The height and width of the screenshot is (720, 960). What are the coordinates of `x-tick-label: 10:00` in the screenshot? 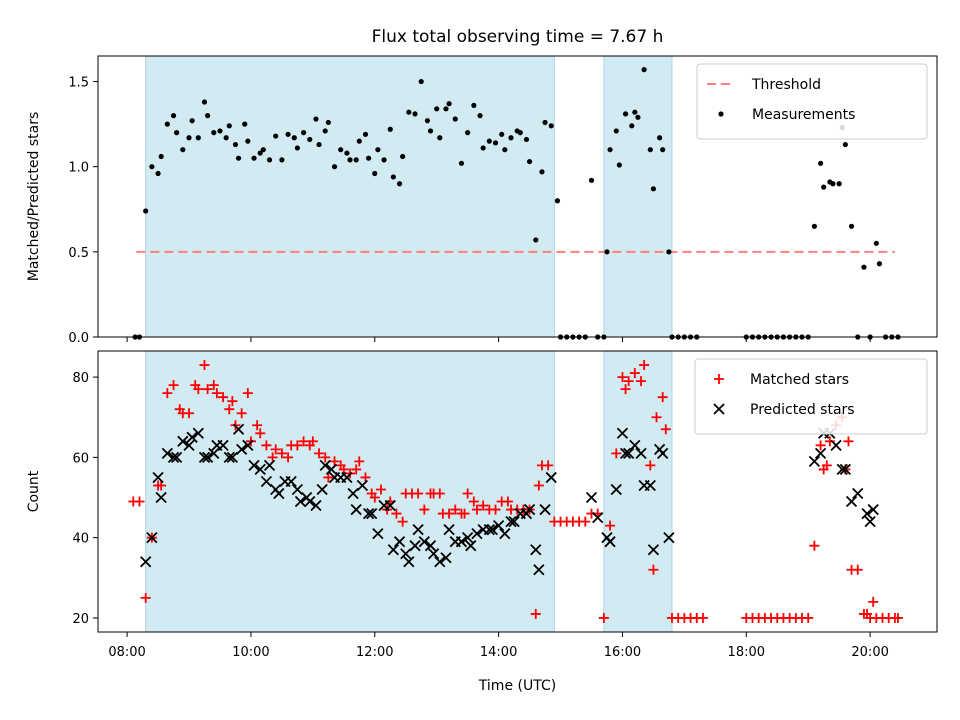 It's located at (250, 652).